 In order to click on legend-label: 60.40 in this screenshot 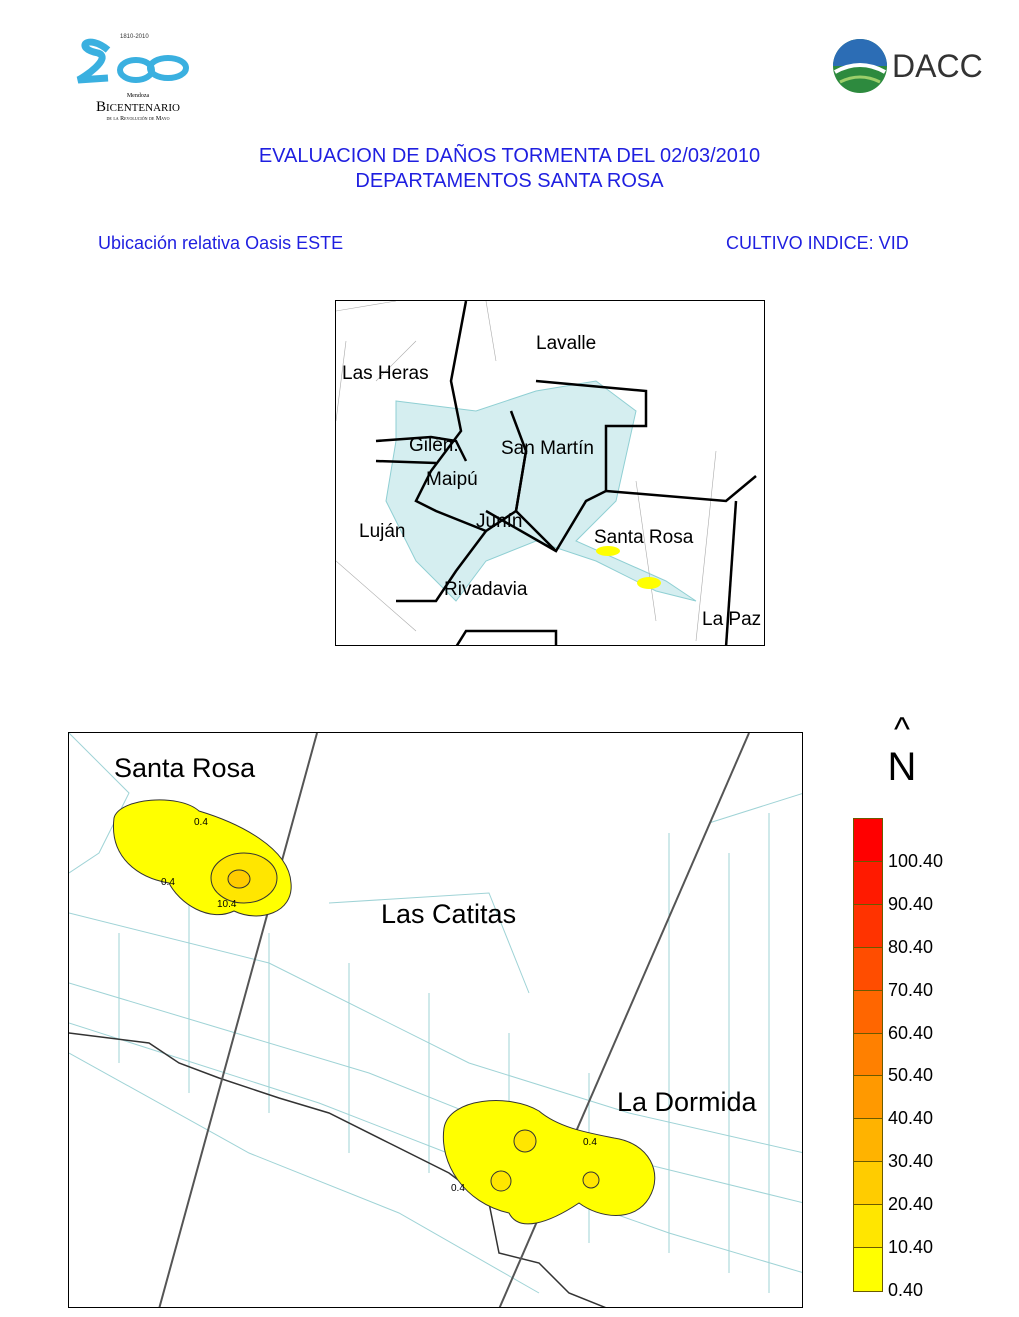, I will do `click(911, 1032)`.